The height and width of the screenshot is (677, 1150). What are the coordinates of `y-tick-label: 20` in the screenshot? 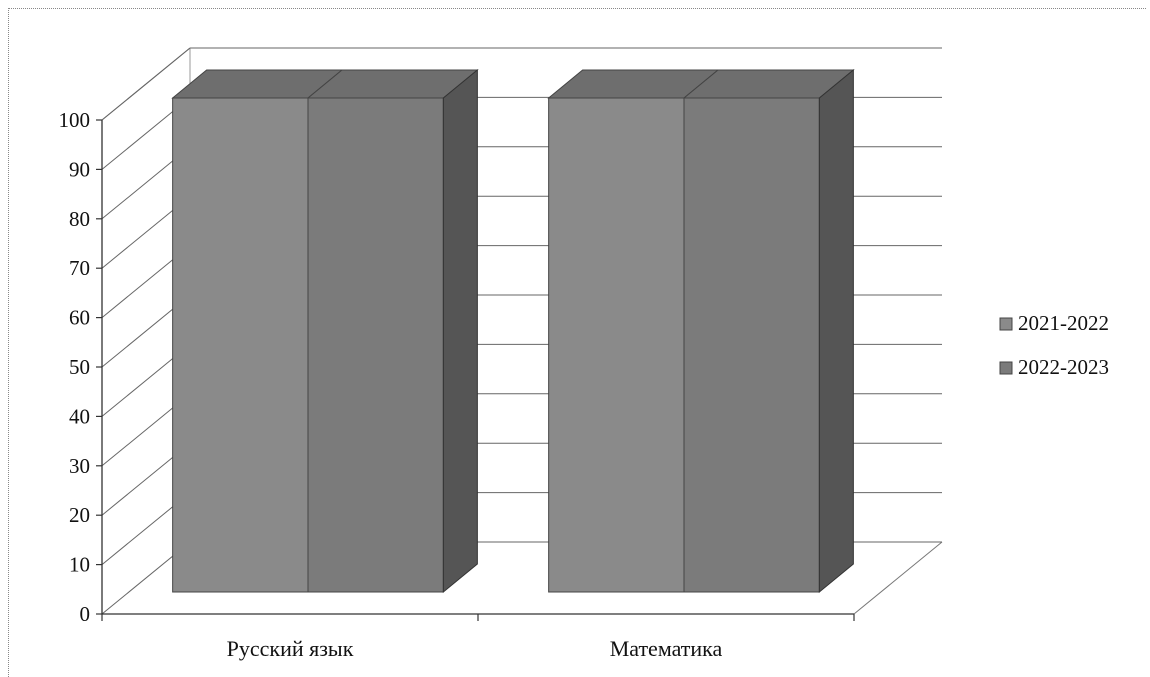 It's located at (79, 515).